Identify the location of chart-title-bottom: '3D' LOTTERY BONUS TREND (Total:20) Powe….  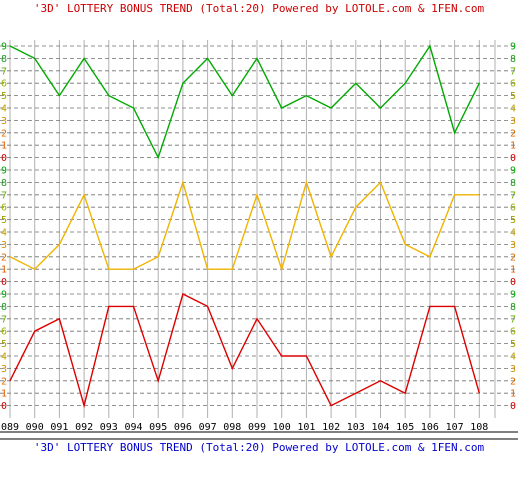
(259, 447).